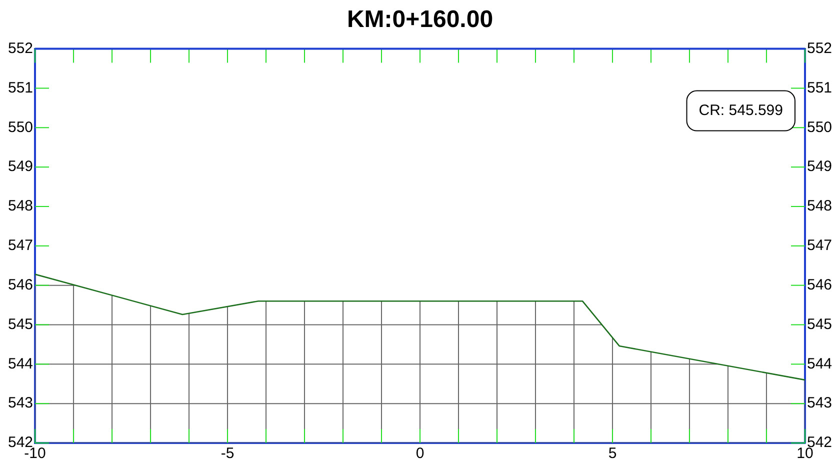 The width and height of the screenshot is (840, 465). What do you see at coordinates (819, 206) in the screenshot?
I see `y2-tick-label: 548` at bounding box center [819, 206].